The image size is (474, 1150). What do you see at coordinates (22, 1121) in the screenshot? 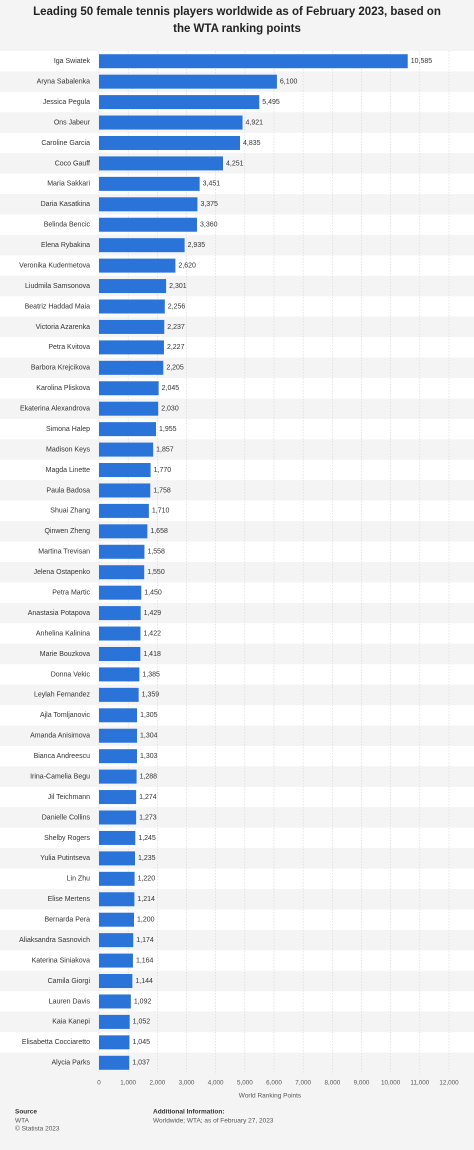
I see `source: WTA` at bounding box center [22, 1121].